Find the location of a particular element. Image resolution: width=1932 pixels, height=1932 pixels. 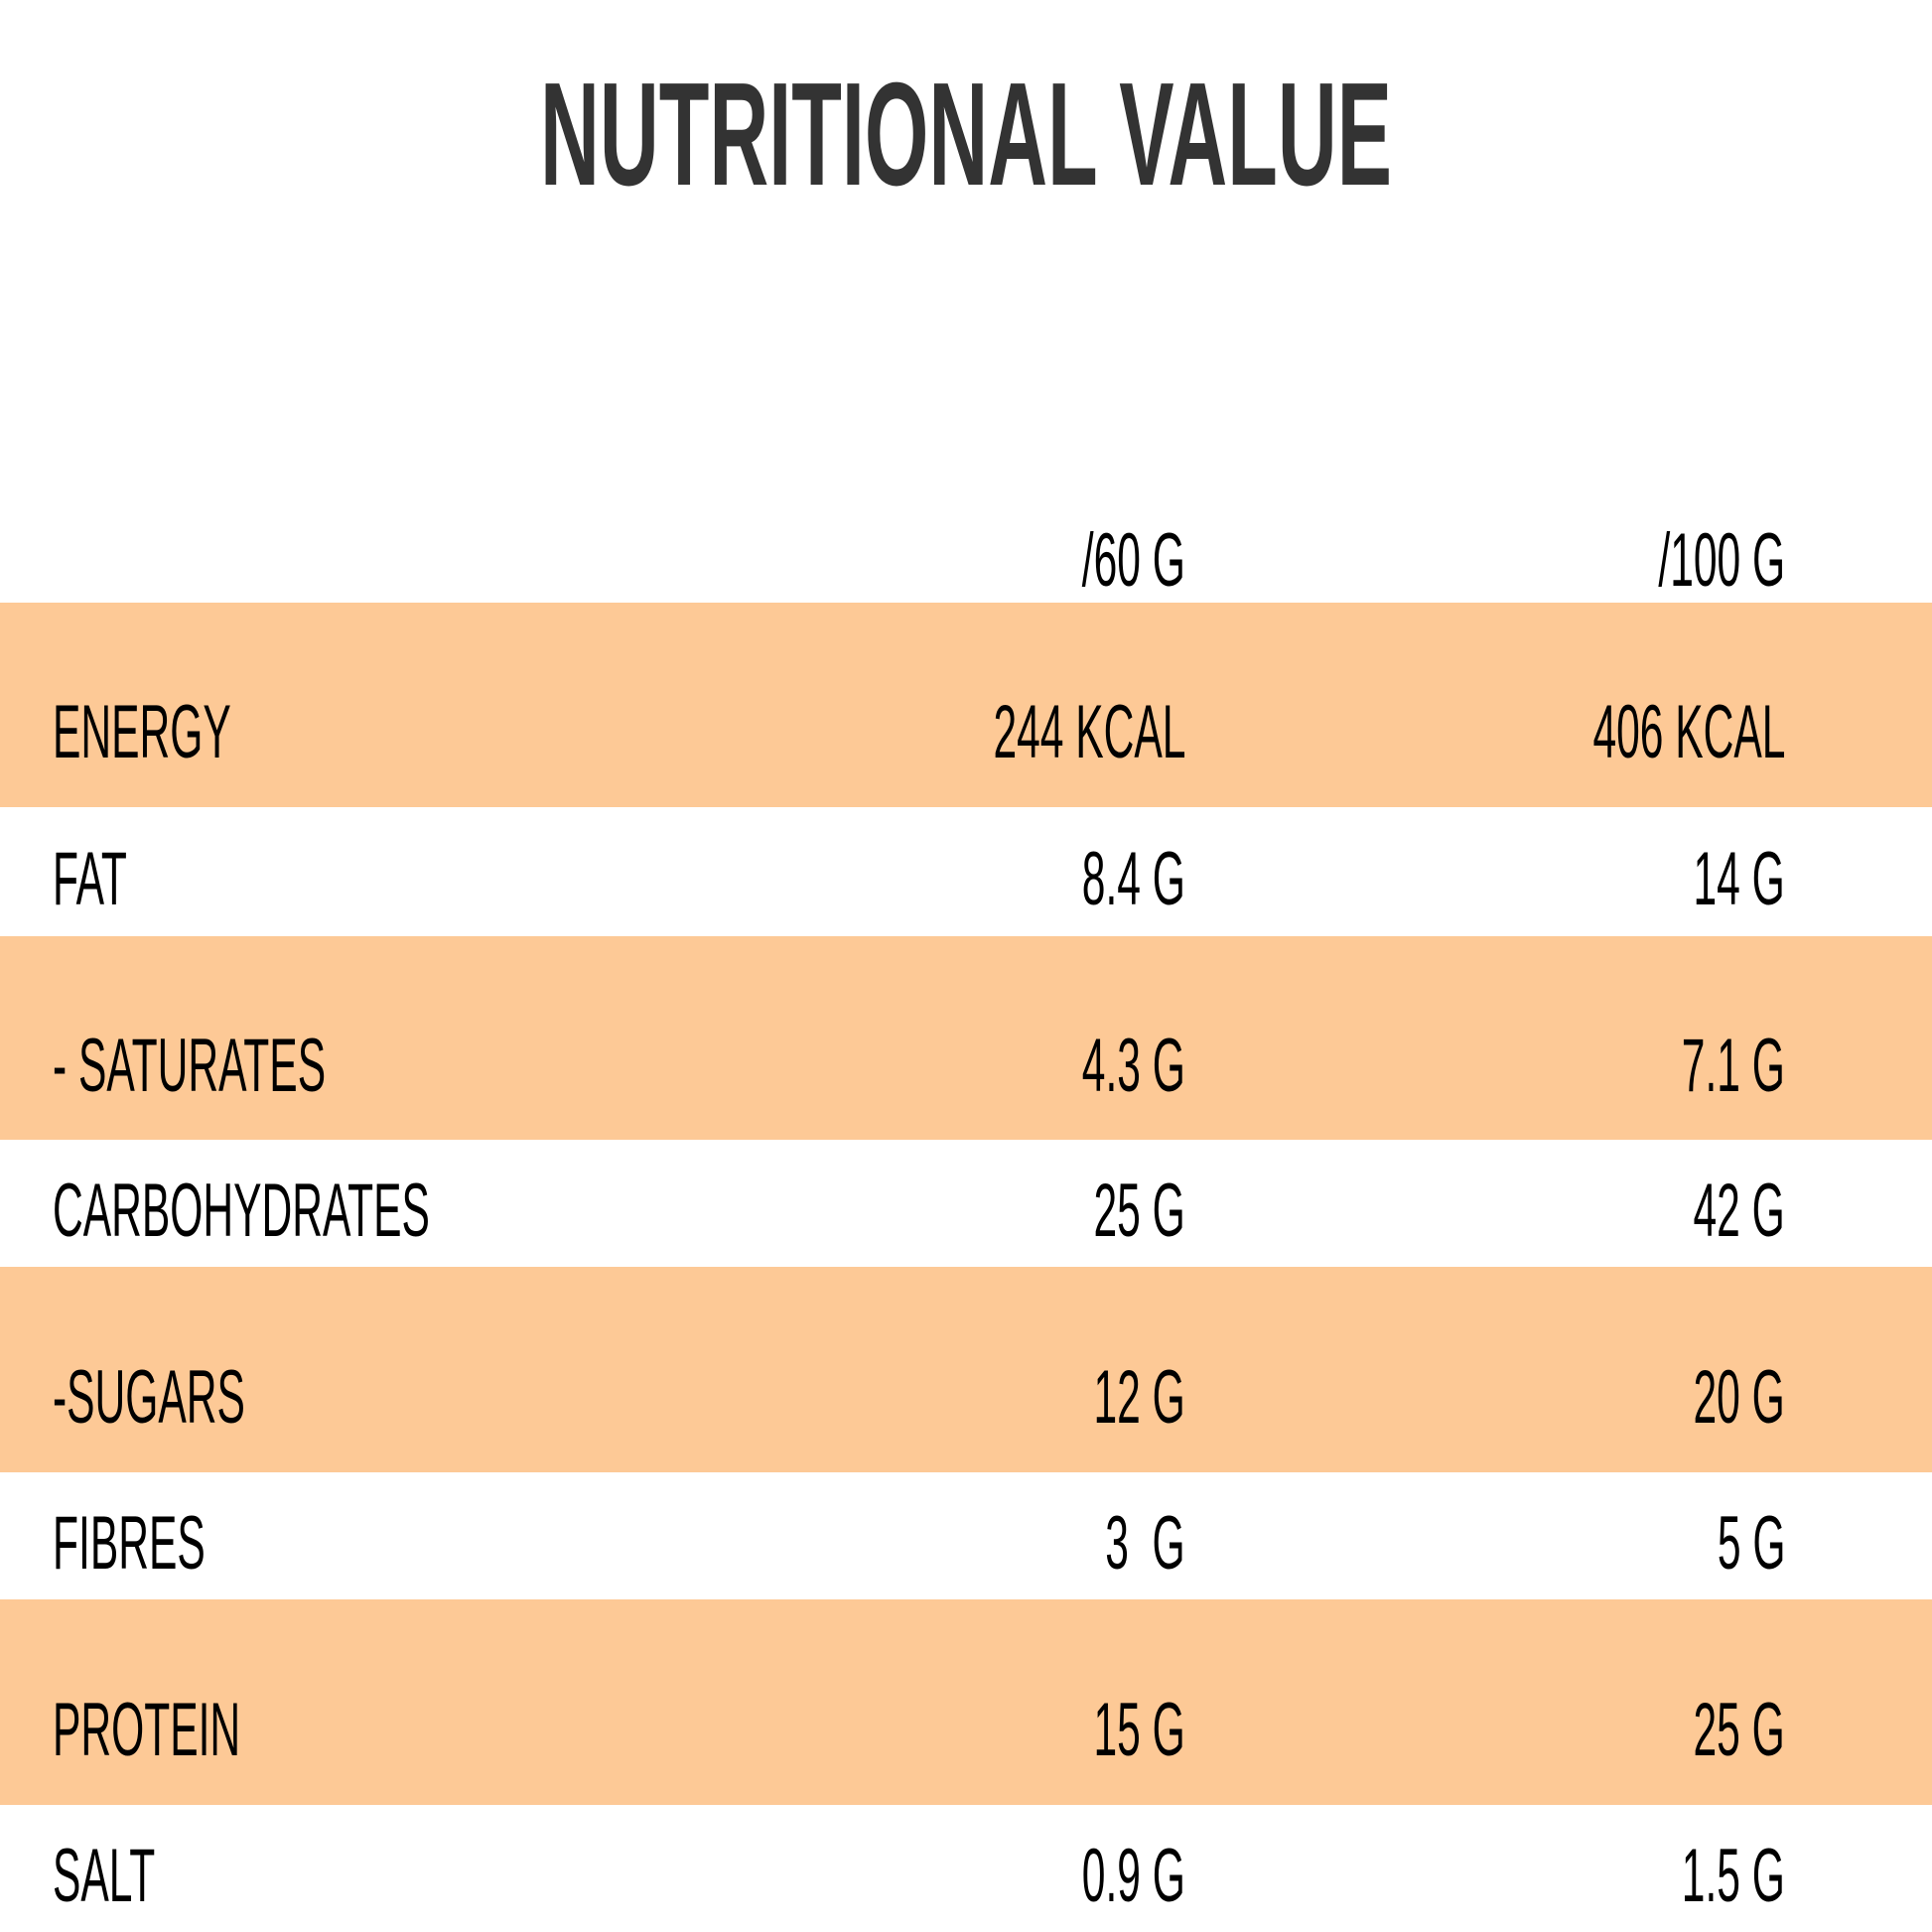

column-header-row: /60 G /100 G is located at coordinates (966, 561).